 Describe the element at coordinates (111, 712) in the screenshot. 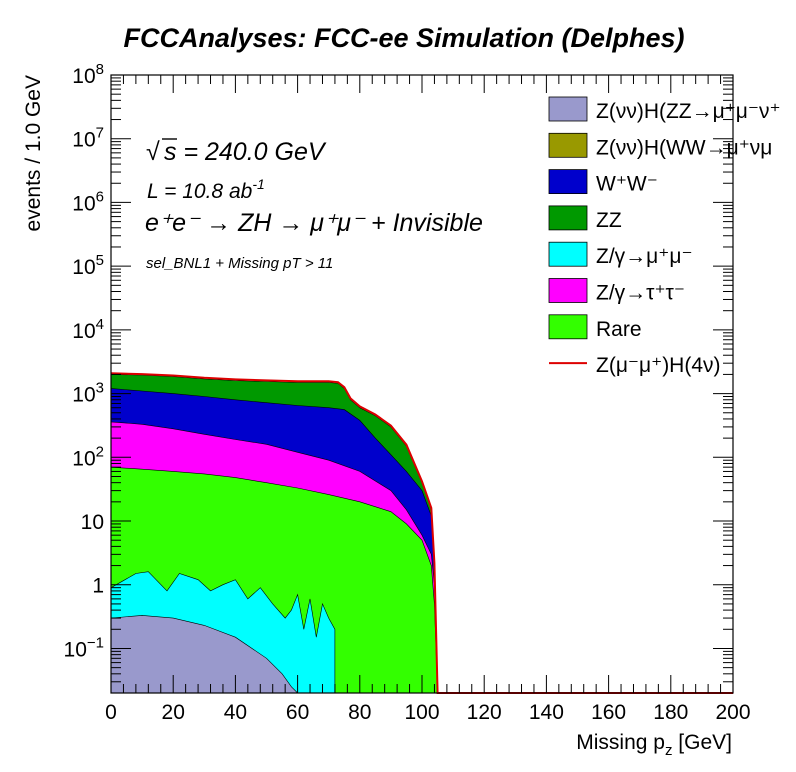

I see `x-tick-label: 0` at that location.